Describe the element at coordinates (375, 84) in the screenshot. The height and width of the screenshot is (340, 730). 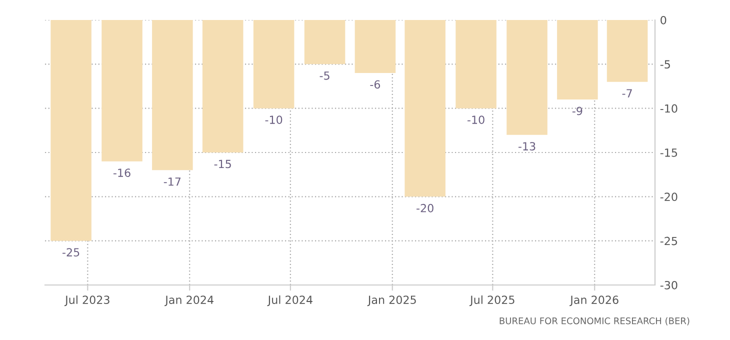
I see `data-label: -6` at that location.